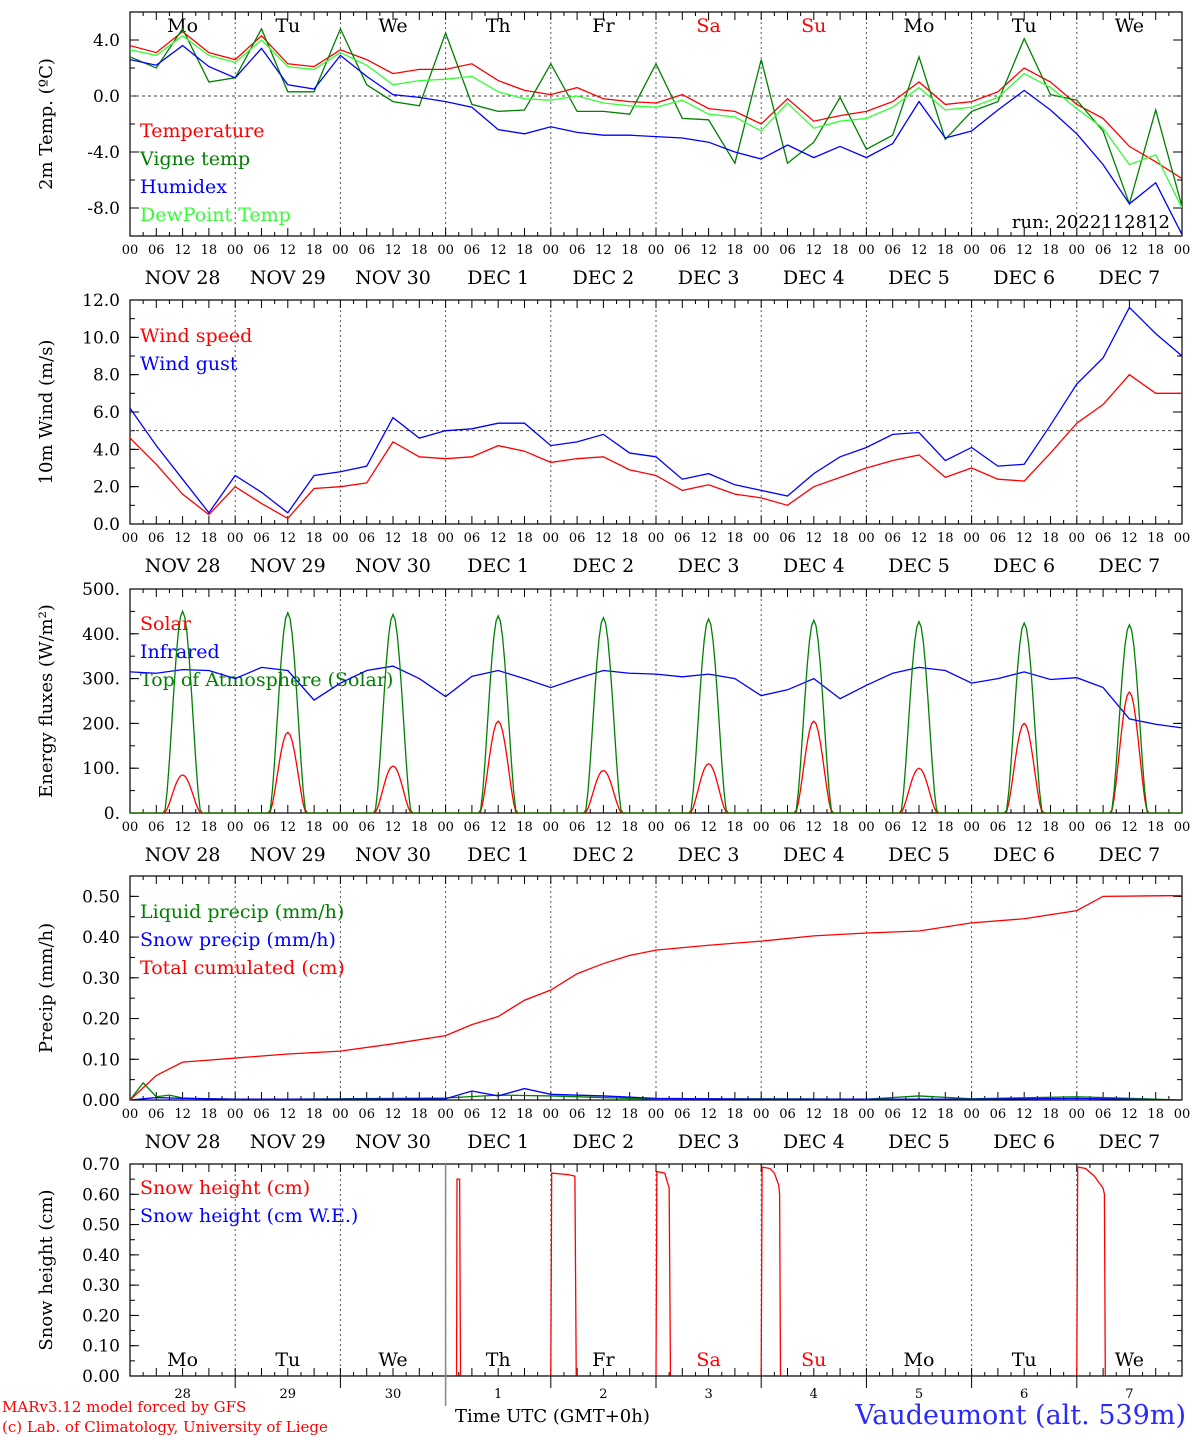  Describe the element at coordinates (101, 635) in the screenshot. I see `y-tick-label: 400.` at that location.